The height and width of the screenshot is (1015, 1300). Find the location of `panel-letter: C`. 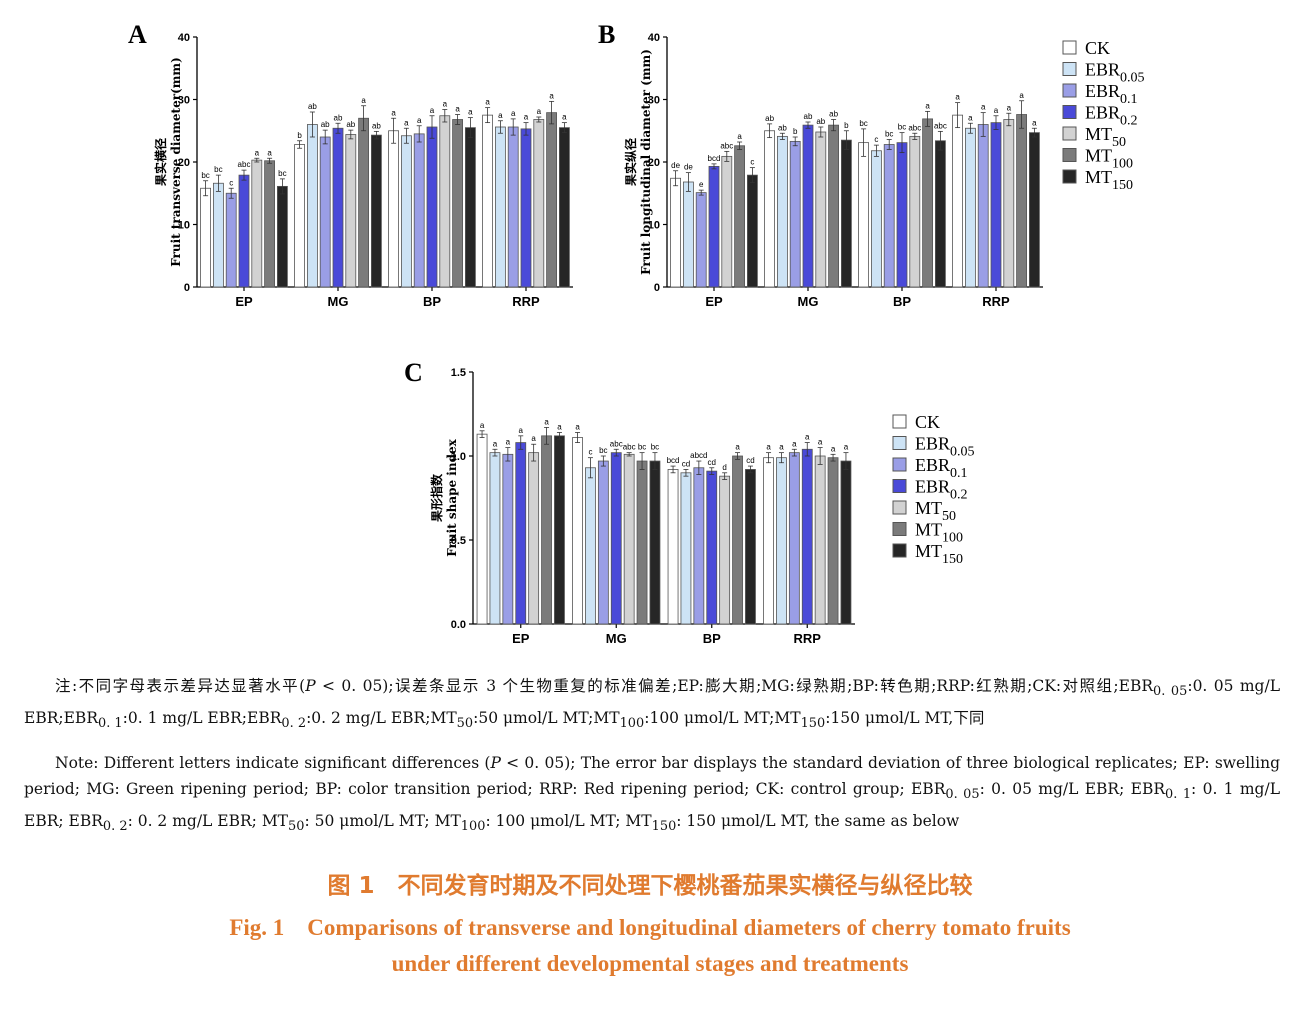

panel-letter: C is located at coordinates (413, 372).